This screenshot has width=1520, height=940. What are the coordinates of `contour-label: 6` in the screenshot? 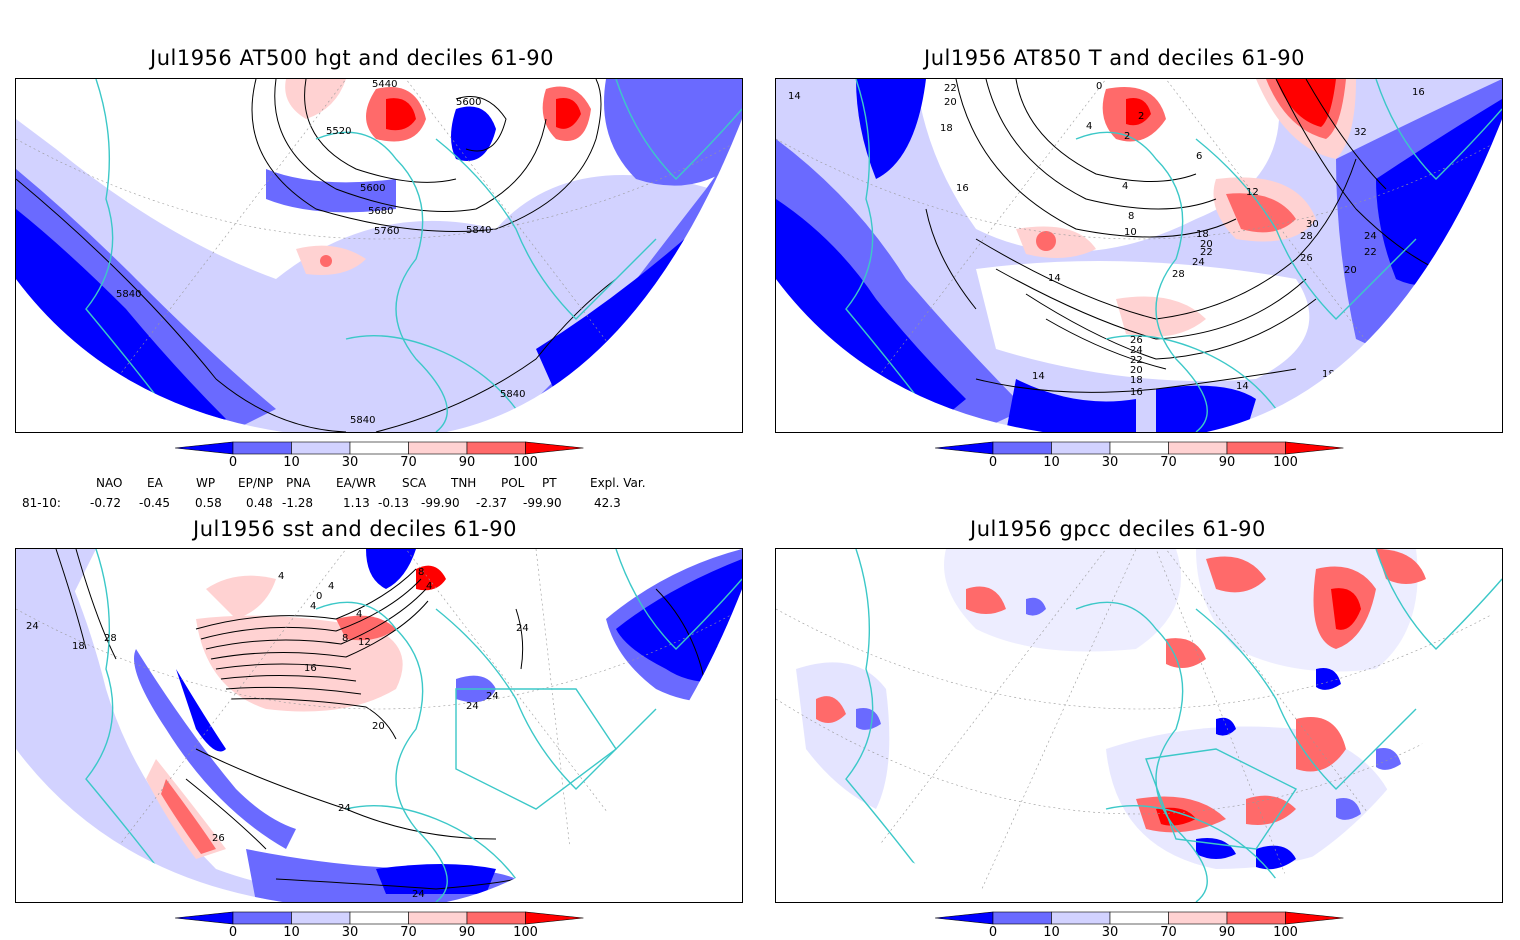 It's located at (1199, 156).